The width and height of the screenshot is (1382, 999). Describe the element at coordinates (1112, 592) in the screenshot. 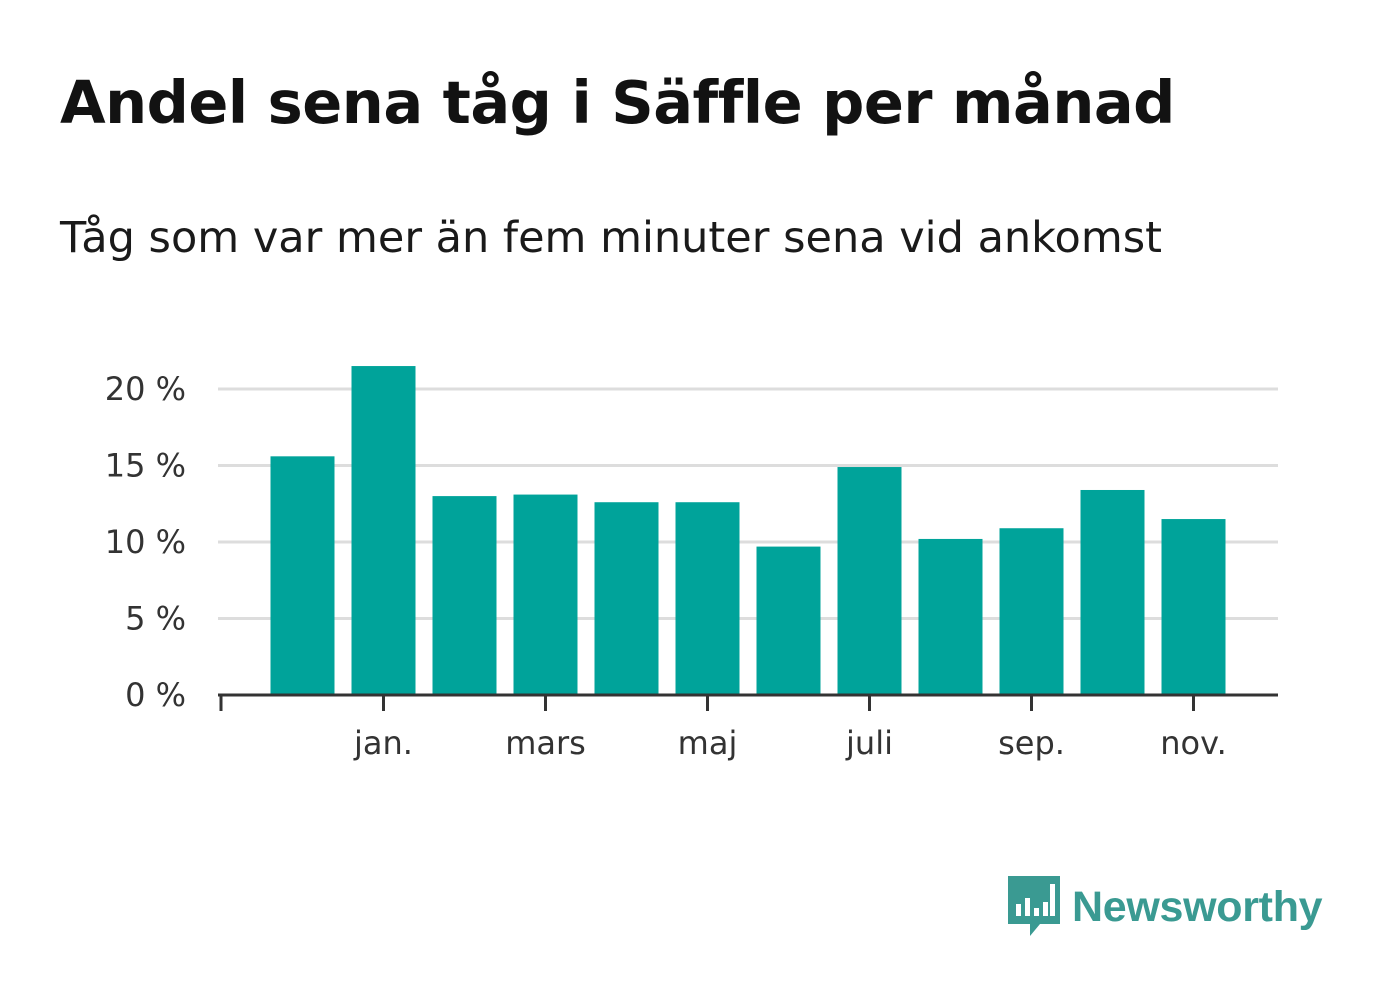

I see `bar-okt` at that location.